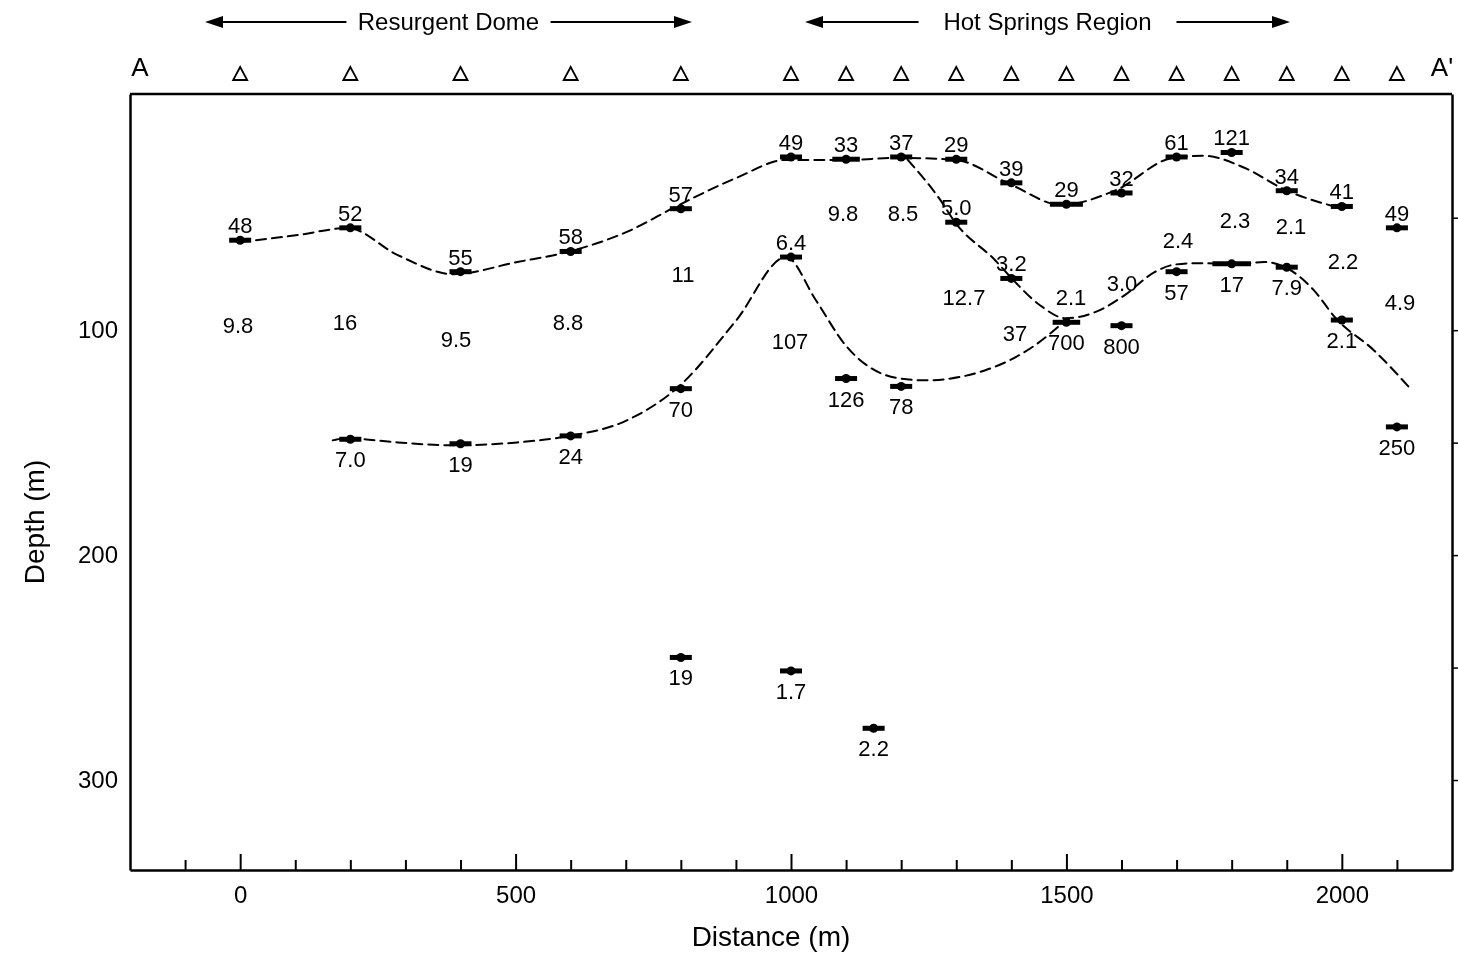  I want to click on annotation: 33, so click(846, 145).